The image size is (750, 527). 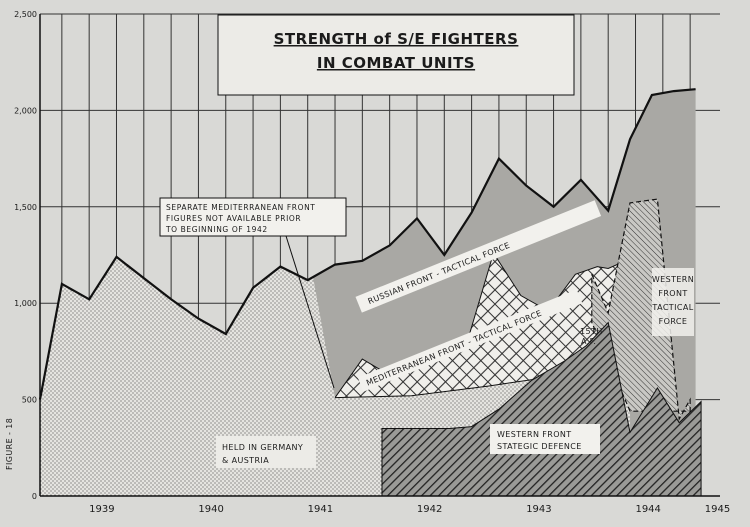 I want to click on label-western-tactical-3: TACTICAL, so click(x=672, y=307).